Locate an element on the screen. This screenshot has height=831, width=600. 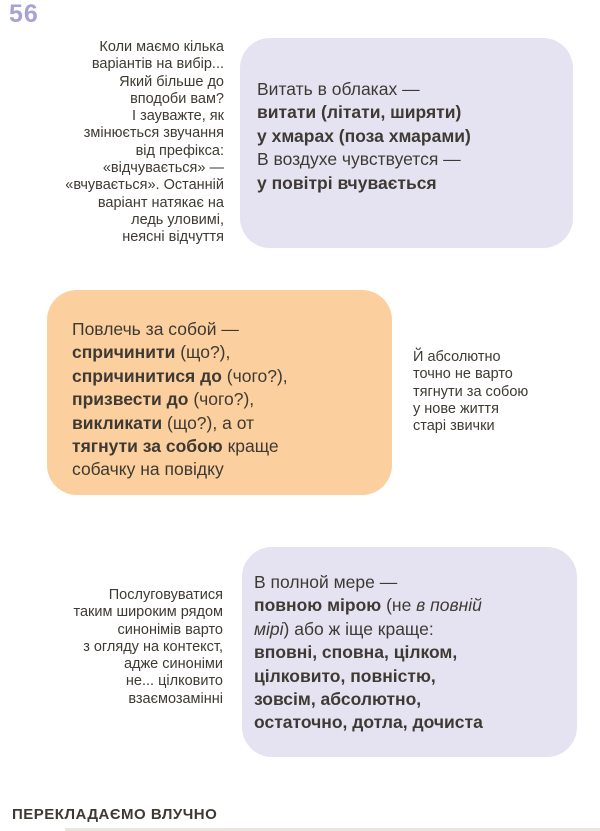
footer-running-title: ПЕРЕКЛАДАЄМО ВЛУЧНО is located at coordinates (115, 814).